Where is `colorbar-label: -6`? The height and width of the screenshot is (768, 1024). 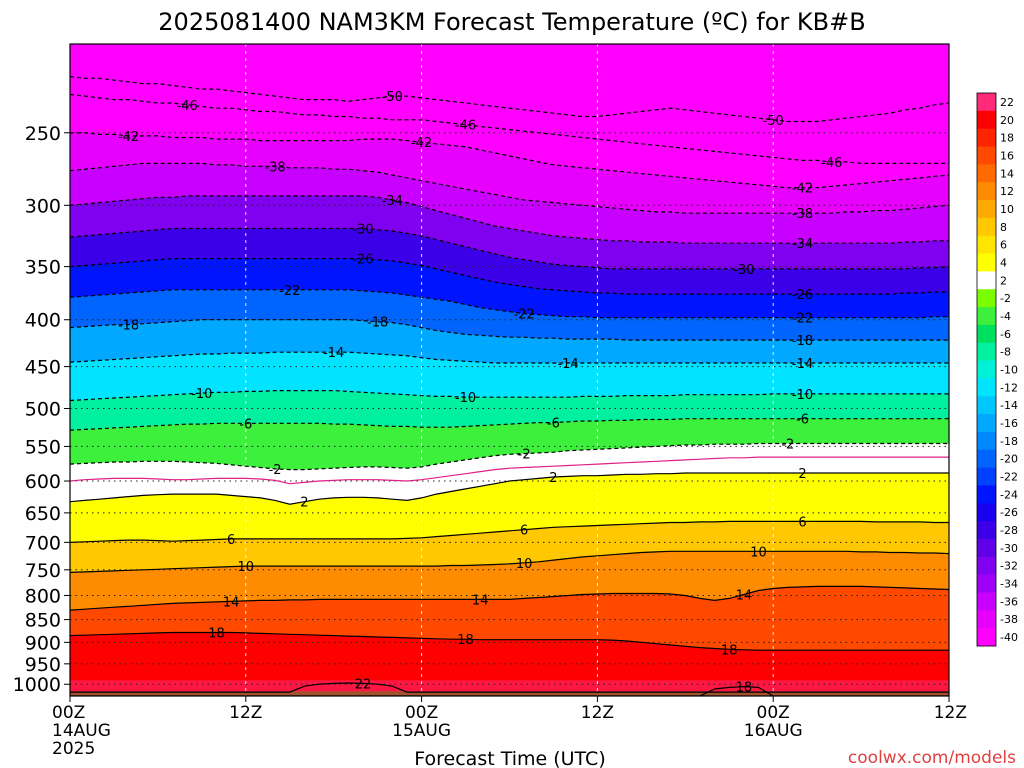
colorbar-label: -6 is located at coordinates (1005, 334).